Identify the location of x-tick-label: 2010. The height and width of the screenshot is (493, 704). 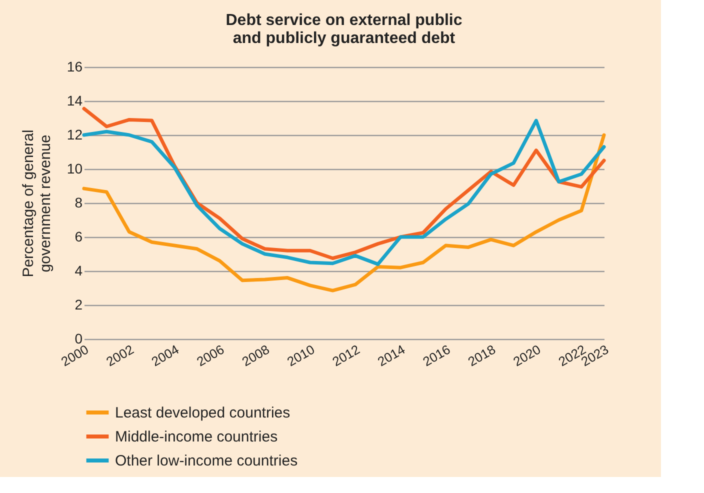
(301, 356).